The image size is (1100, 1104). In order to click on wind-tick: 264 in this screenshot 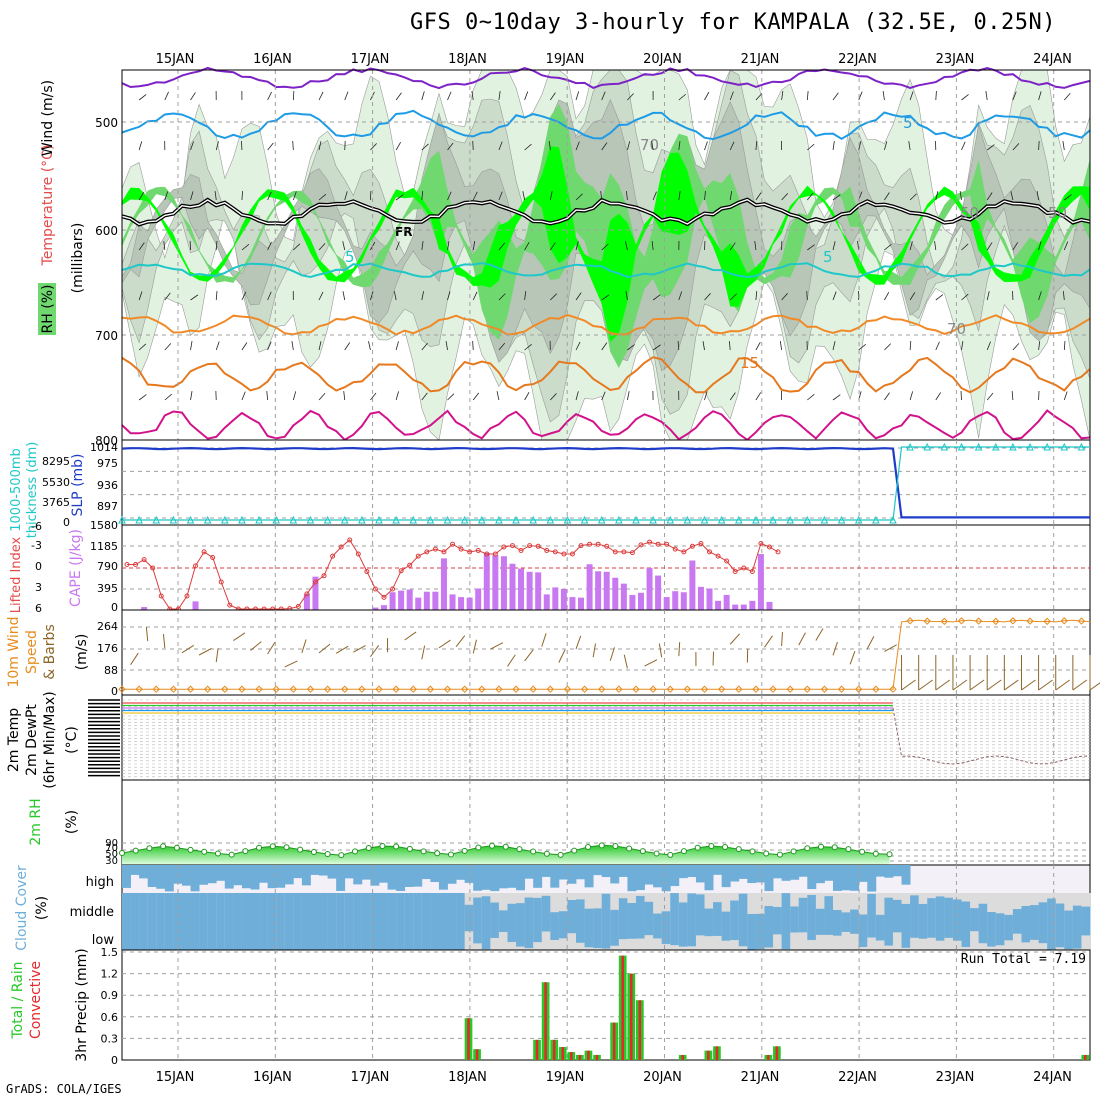, I will do `click(107, 626)`.